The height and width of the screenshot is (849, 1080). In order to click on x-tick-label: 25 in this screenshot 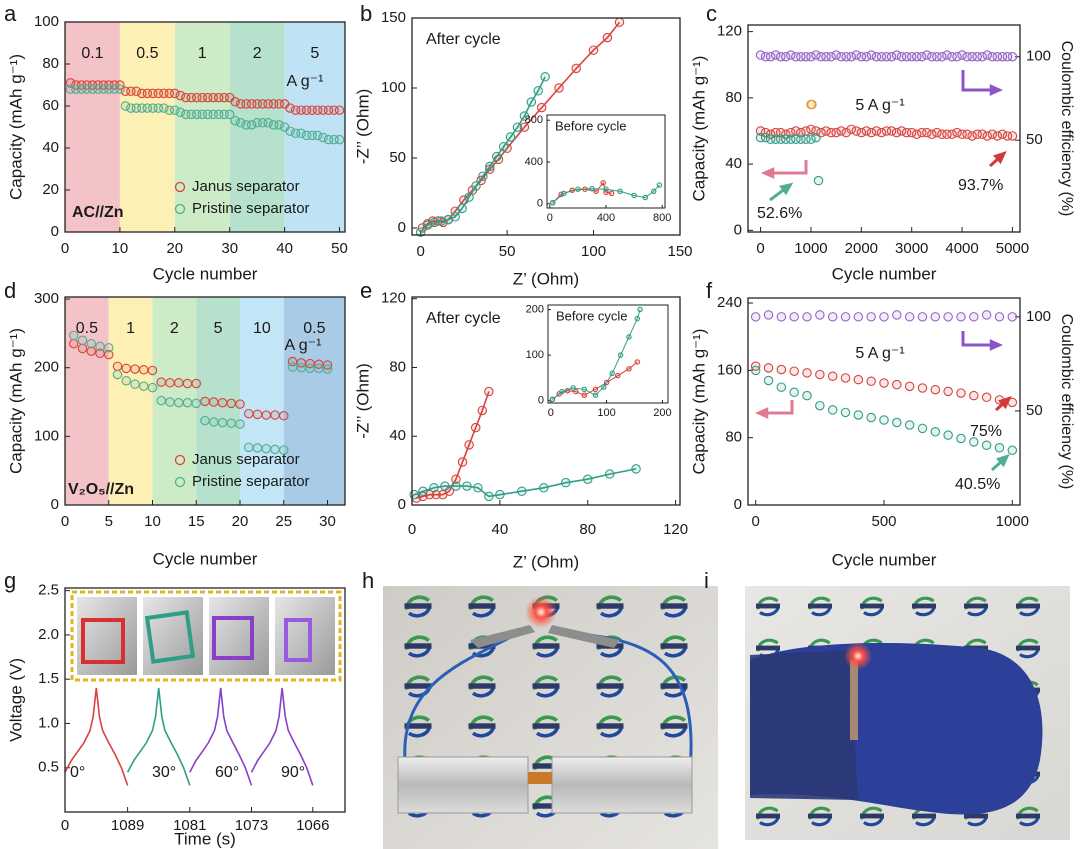, I will do `click(283, 521)`.